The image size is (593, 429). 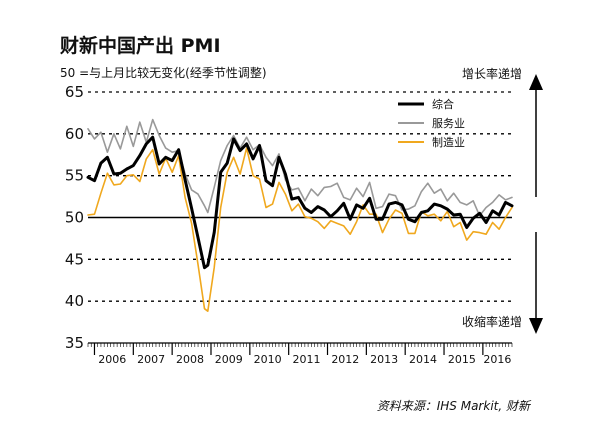 I want to click on right-arrow, so click(x=536, y=204).